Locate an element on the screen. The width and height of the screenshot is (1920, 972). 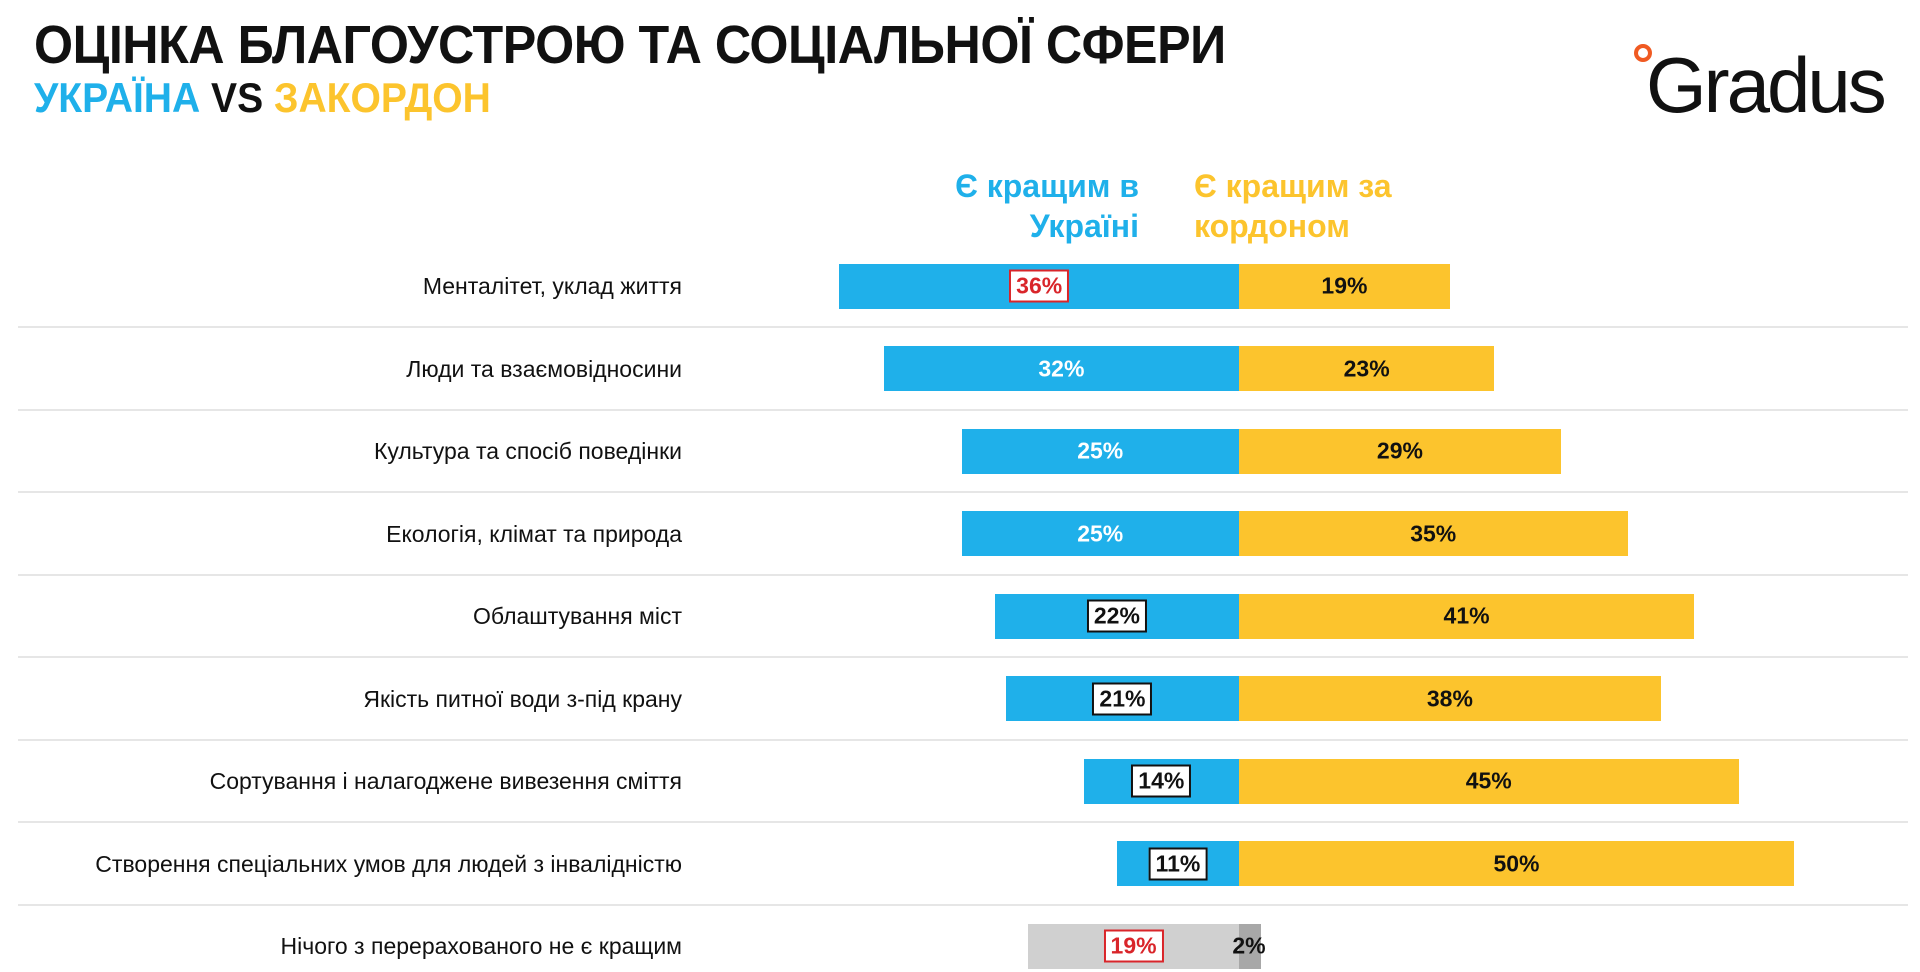
value-label-abroad: 19% is located at coordinates (1344, 285).